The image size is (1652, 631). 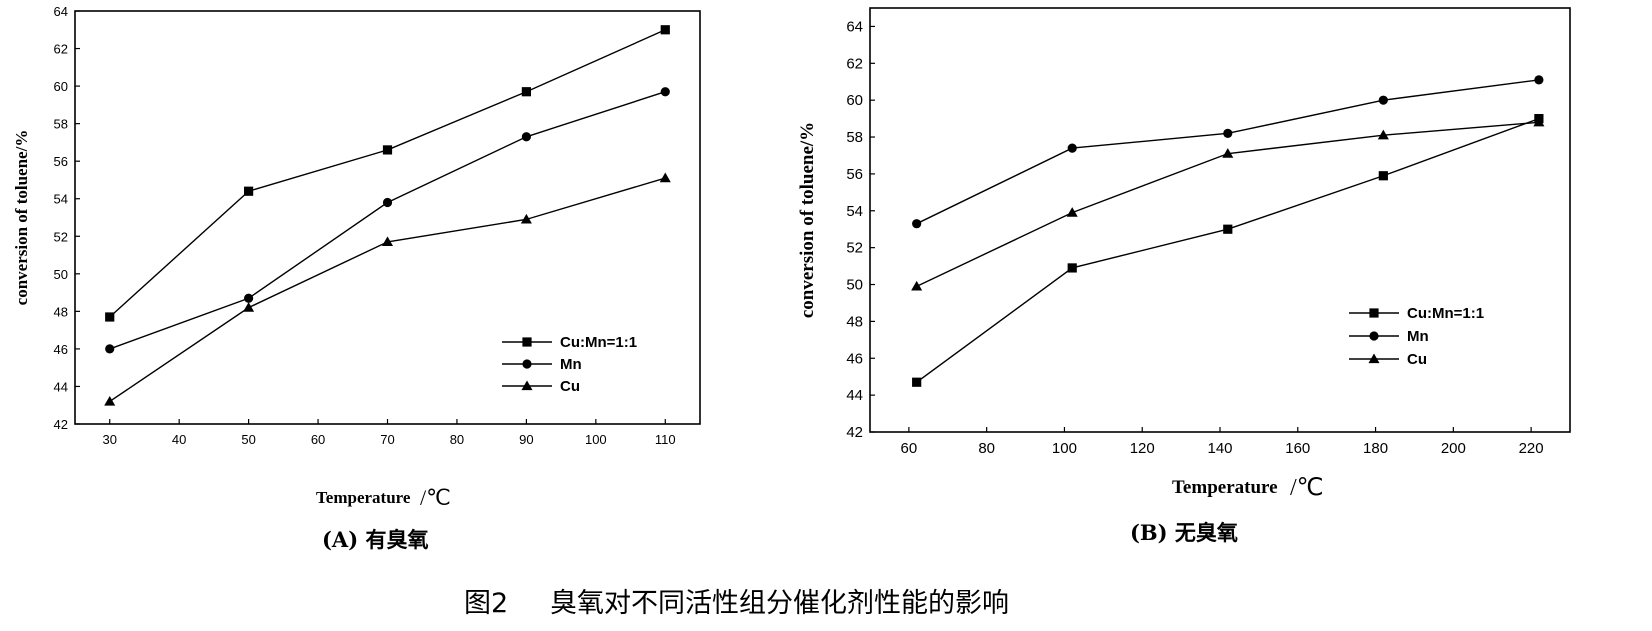 I want to click on panel-b-y-tick-label: 64, so click(x=854, y=26).